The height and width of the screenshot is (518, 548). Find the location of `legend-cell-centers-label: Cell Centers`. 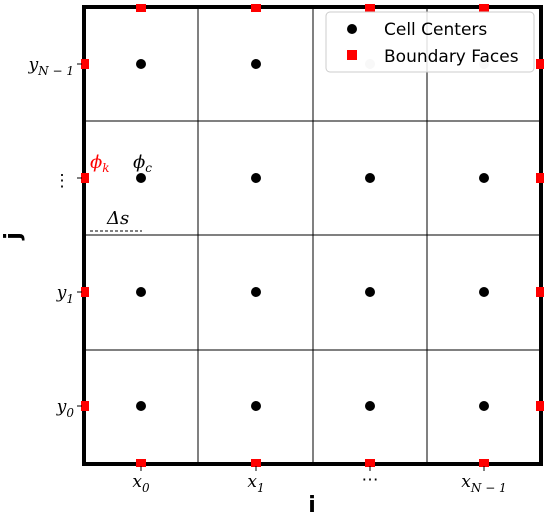

legend-cell-centers-label: Cell Centers is located at coordinates (435, 30).